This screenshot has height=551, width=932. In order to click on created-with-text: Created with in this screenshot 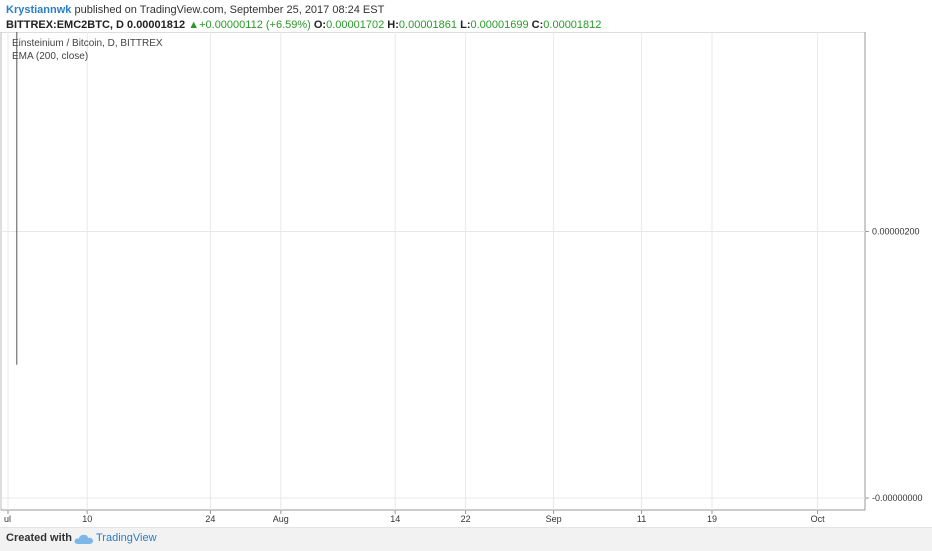, I will do `click(39, 538)`.